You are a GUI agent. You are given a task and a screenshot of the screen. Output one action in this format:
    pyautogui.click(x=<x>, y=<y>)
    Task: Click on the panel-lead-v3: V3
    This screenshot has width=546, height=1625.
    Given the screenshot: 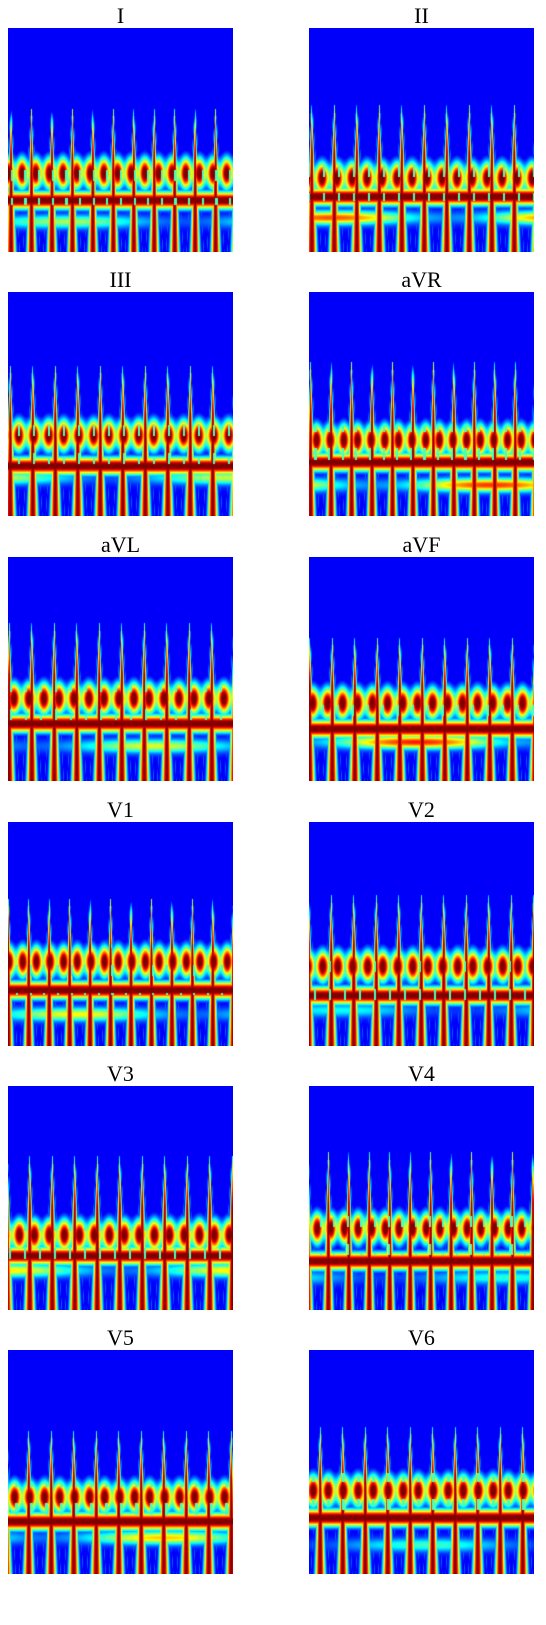 What is the action you would take?
    pyautogui.click(x=120, y=1186)
    